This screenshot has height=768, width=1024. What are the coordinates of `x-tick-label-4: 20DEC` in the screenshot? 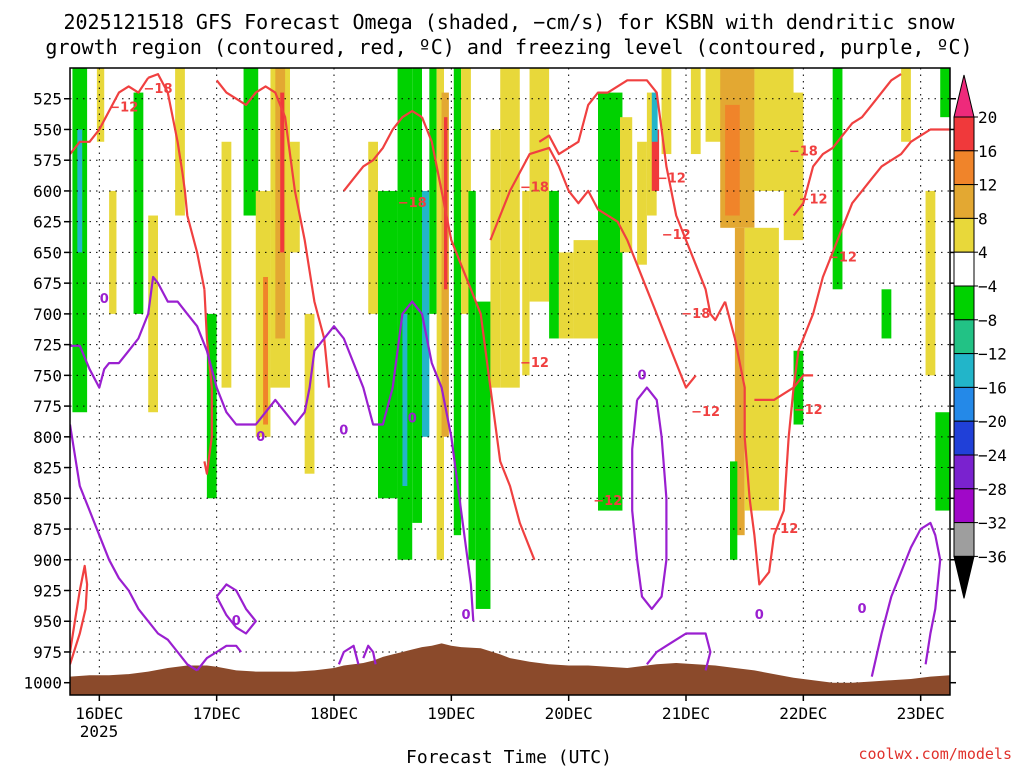 It's located at (569, 713).